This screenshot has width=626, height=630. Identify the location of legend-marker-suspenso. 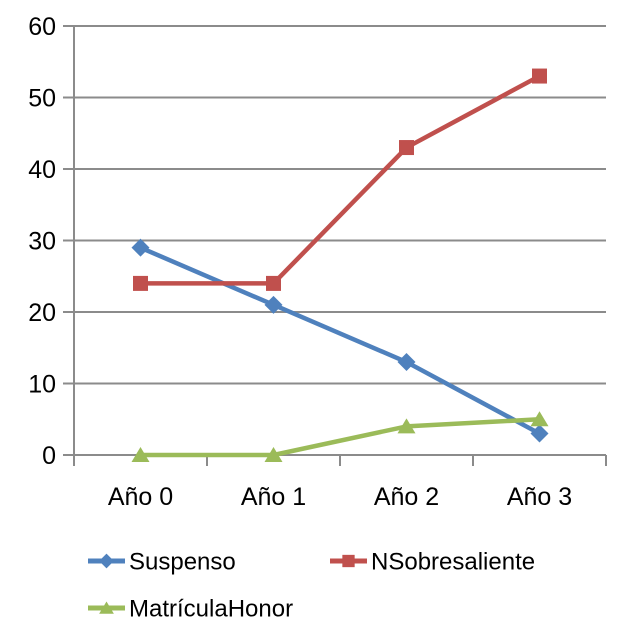
(106, 561).